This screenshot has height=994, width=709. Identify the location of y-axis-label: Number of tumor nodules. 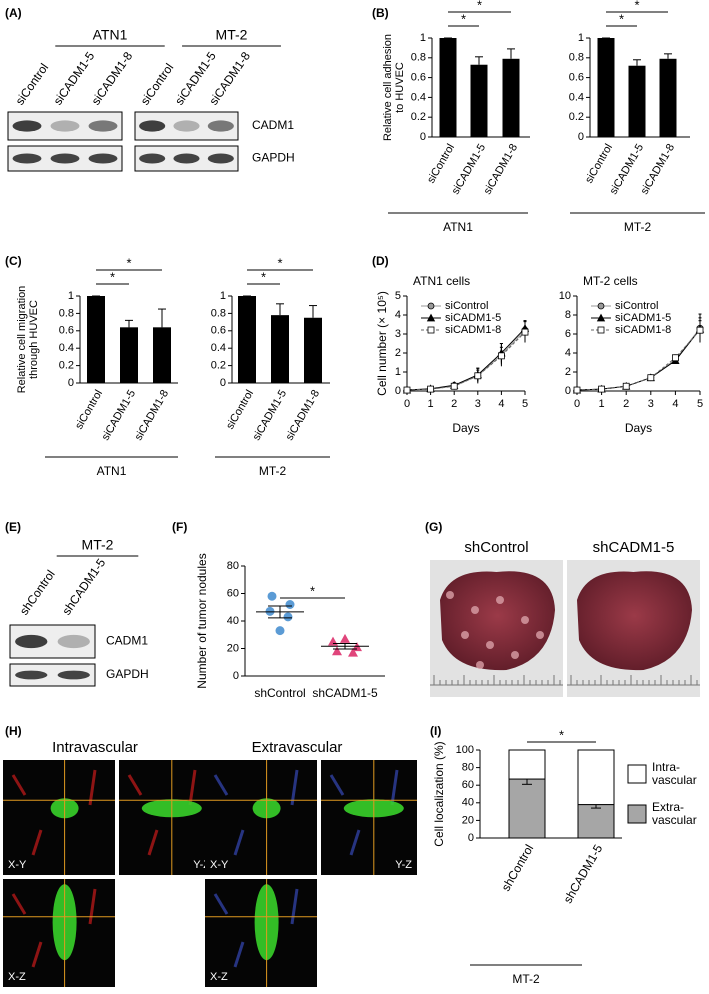
(202, 620).